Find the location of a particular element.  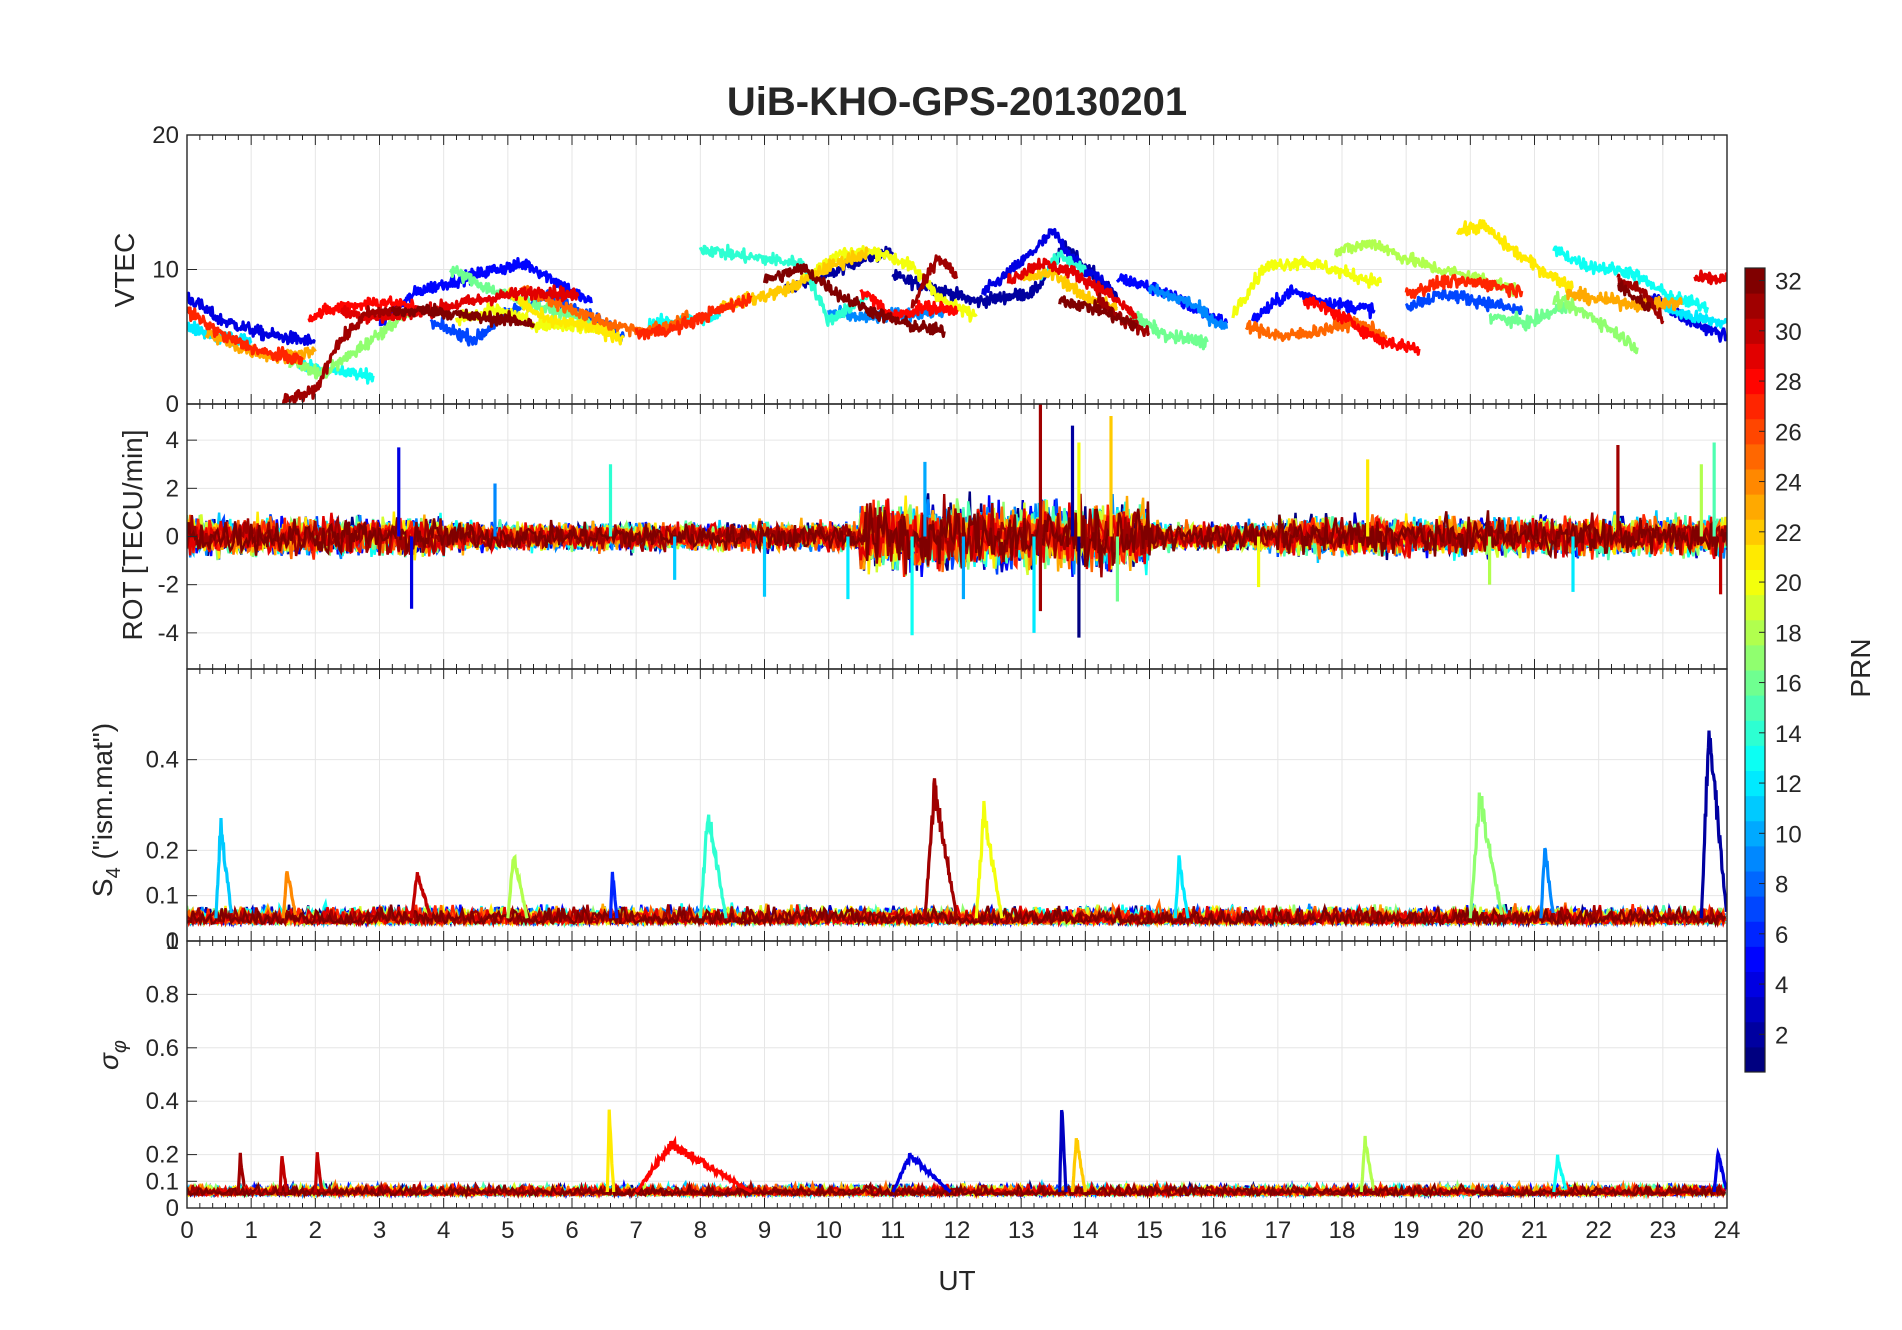

s4-y-tick-label: 0.2 is located at coordinates (162, 850).